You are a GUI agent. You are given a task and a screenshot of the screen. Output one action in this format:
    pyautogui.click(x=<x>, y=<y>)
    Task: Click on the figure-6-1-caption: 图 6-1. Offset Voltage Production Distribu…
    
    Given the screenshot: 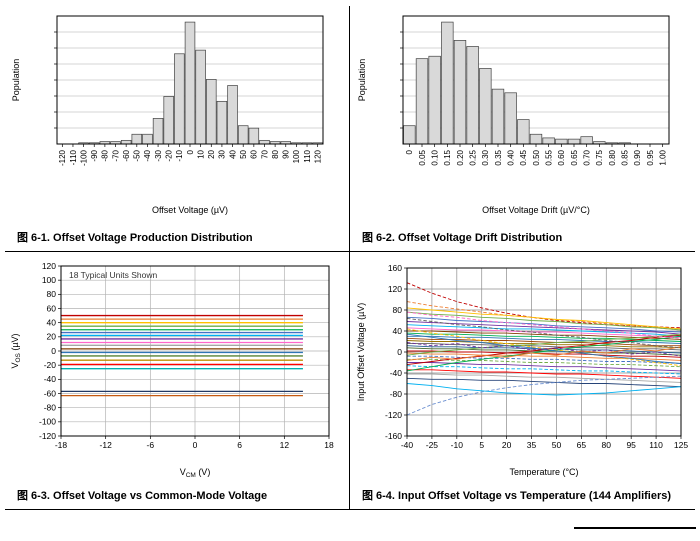 What is the action you would take?
    pyautogui.click(x=177, y=240)
    